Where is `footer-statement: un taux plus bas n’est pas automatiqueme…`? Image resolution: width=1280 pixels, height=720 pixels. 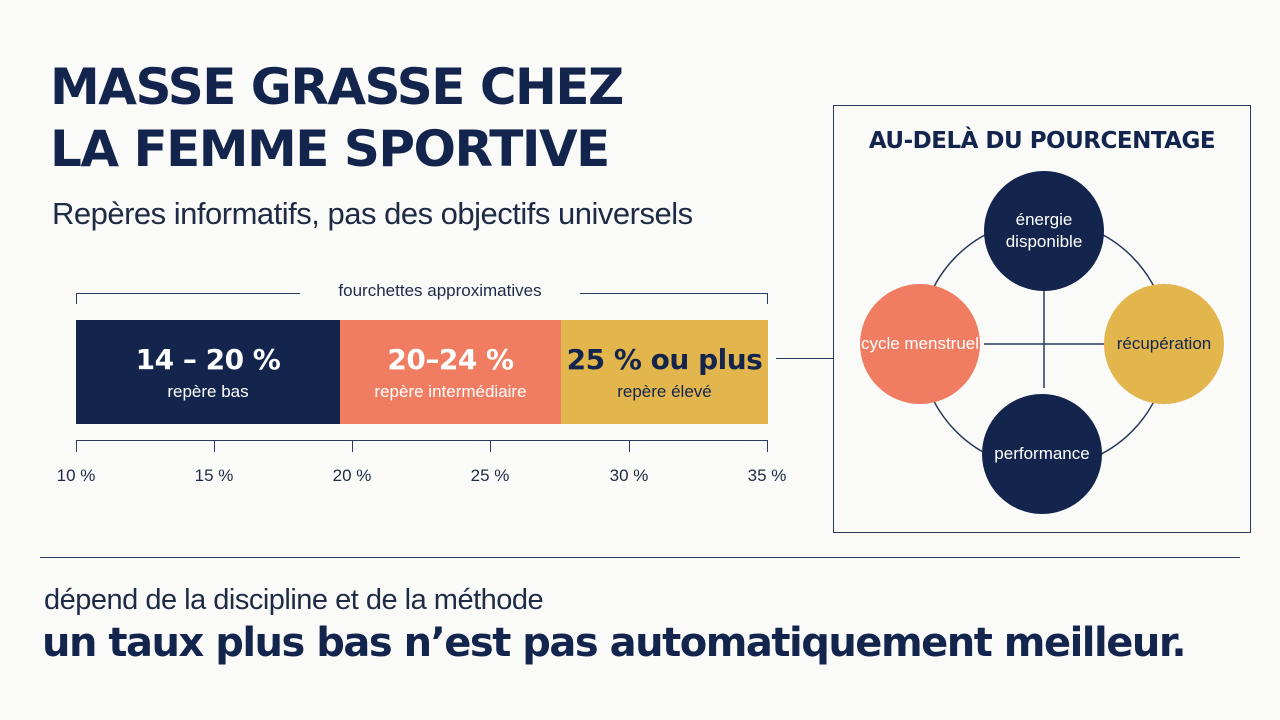 footer-statement: un taux plus bas n’est pas automatiqueme… is located at coordinates (614, 643).